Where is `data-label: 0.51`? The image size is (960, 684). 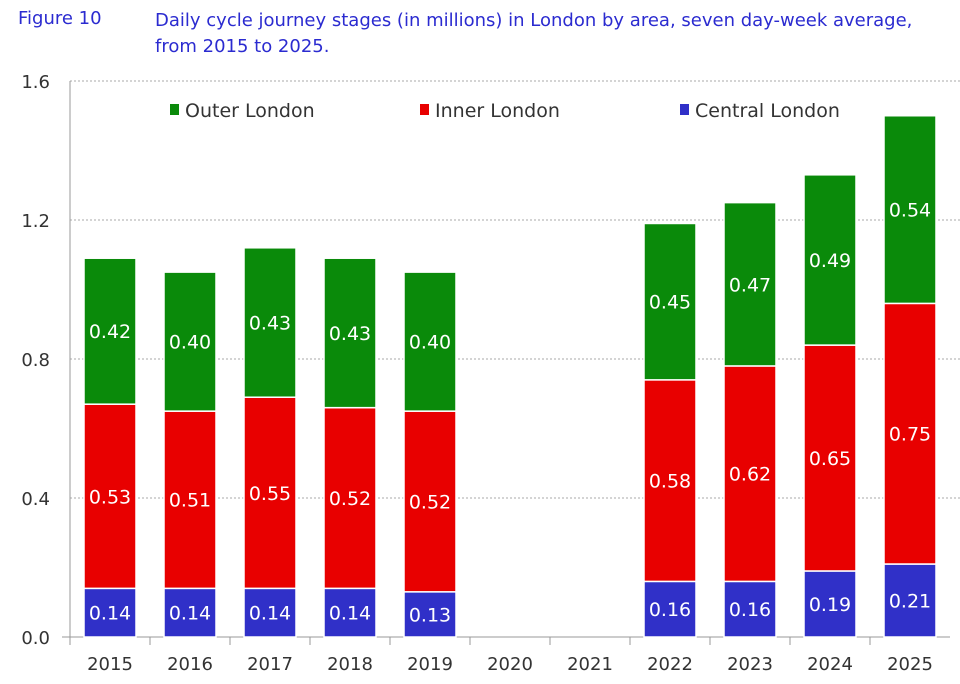 data-label: 0.51 is located at coordinates (190, 501).